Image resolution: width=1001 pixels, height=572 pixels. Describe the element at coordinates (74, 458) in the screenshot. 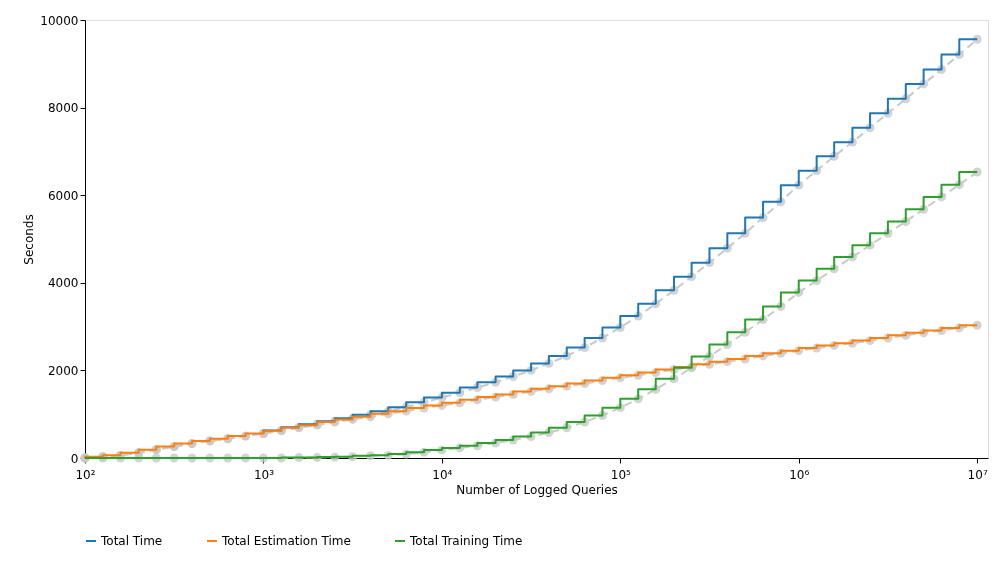

I see `y-tick-label: 0` at that location.